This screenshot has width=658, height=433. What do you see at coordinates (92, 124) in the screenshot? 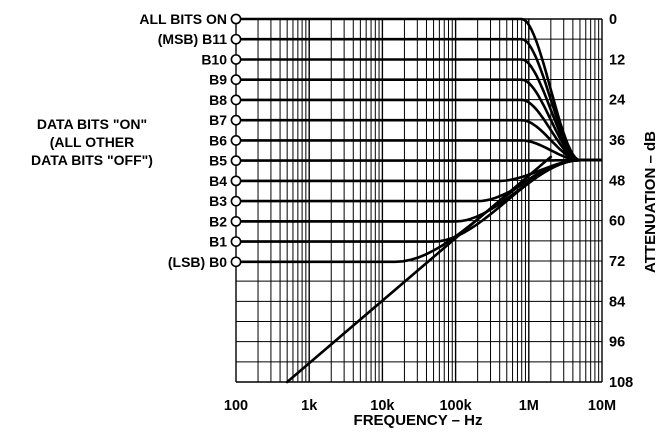
I see `side-label-line-1: DATA BITS "ON"` at bounding box center [92, 124].